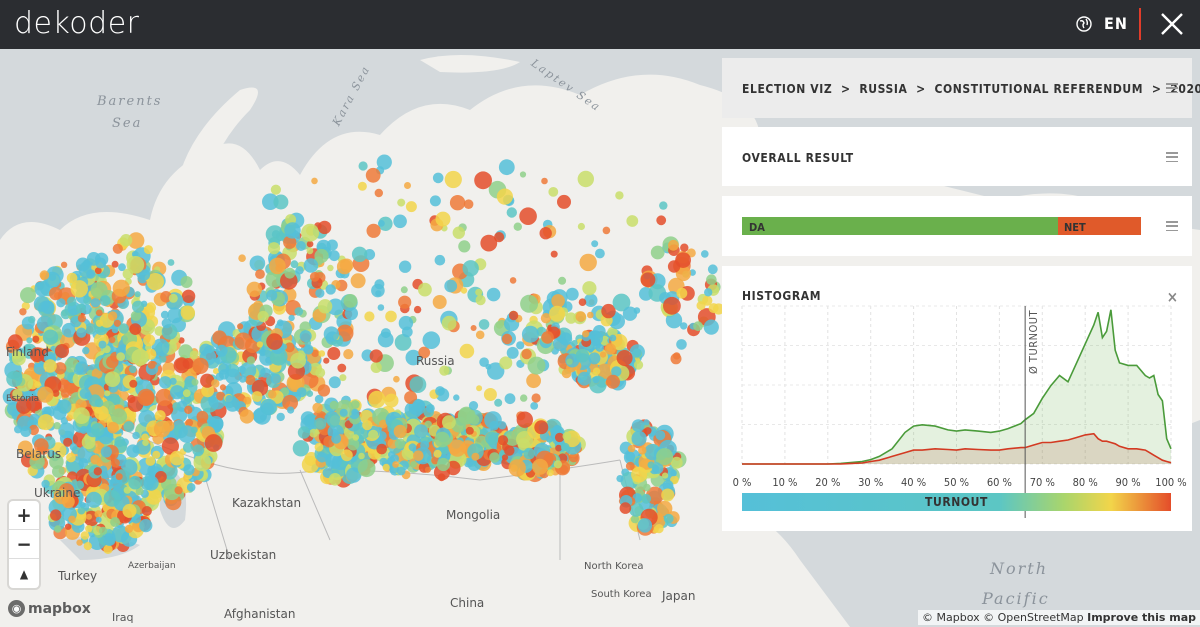 Image resolution: width=1200 pixels, height=627 pixels. I want to click on histogram-close-icon: ×, so click(1172, 297).